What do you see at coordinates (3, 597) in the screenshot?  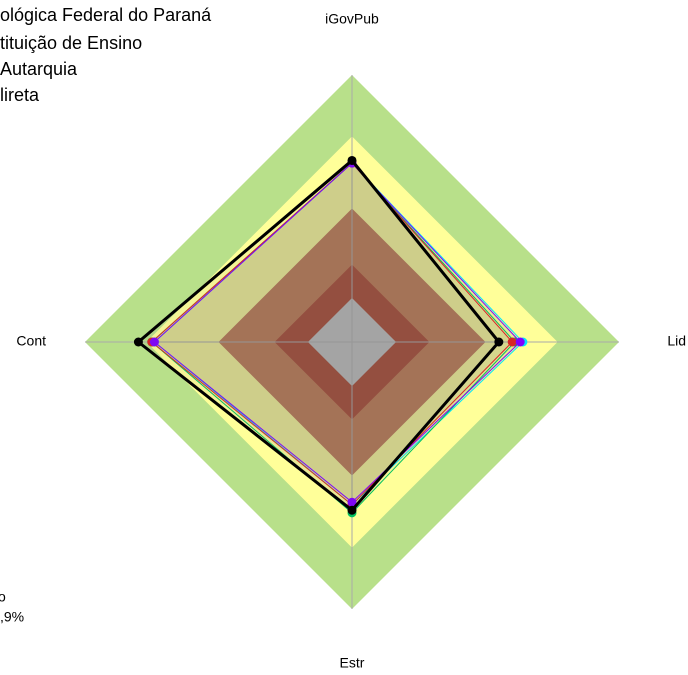 I see `annotation: o` at bounding box center [3, 597].